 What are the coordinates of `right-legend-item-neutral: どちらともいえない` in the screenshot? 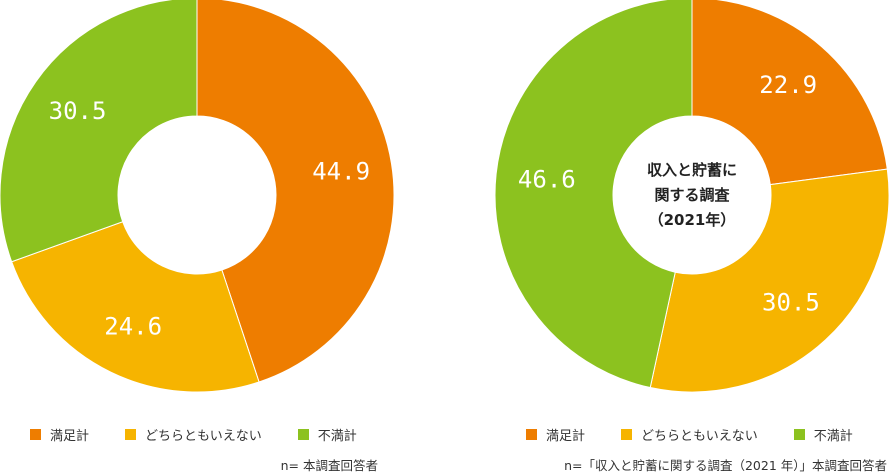 It's located at (689, 434).